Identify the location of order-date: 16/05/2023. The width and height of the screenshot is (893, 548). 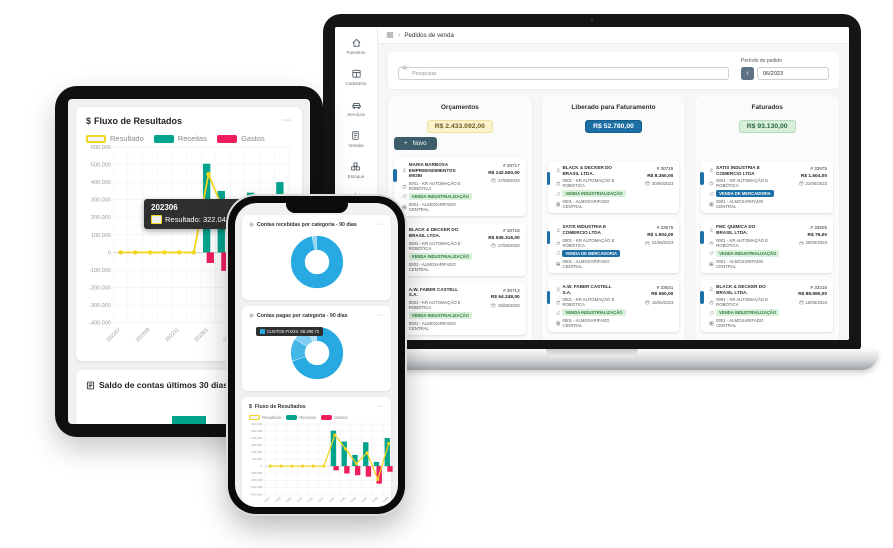
(816, 302).